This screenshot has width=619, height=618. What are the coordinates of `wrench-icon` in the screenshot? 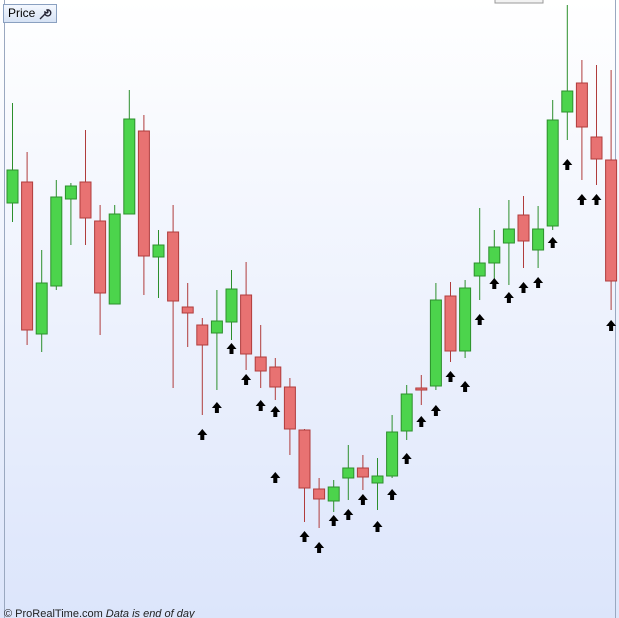 It's located at (45, 13).